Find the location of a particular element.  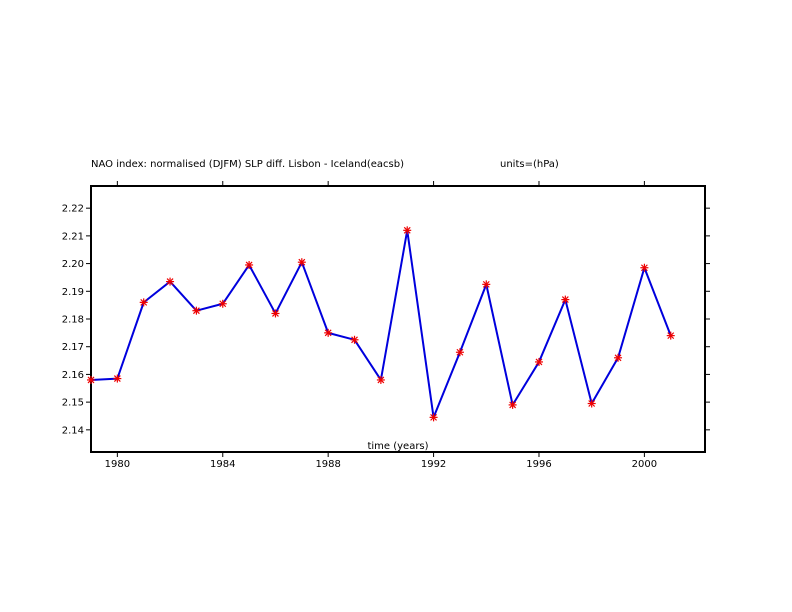

data-point-1993 is located at coordinates (459, 352).